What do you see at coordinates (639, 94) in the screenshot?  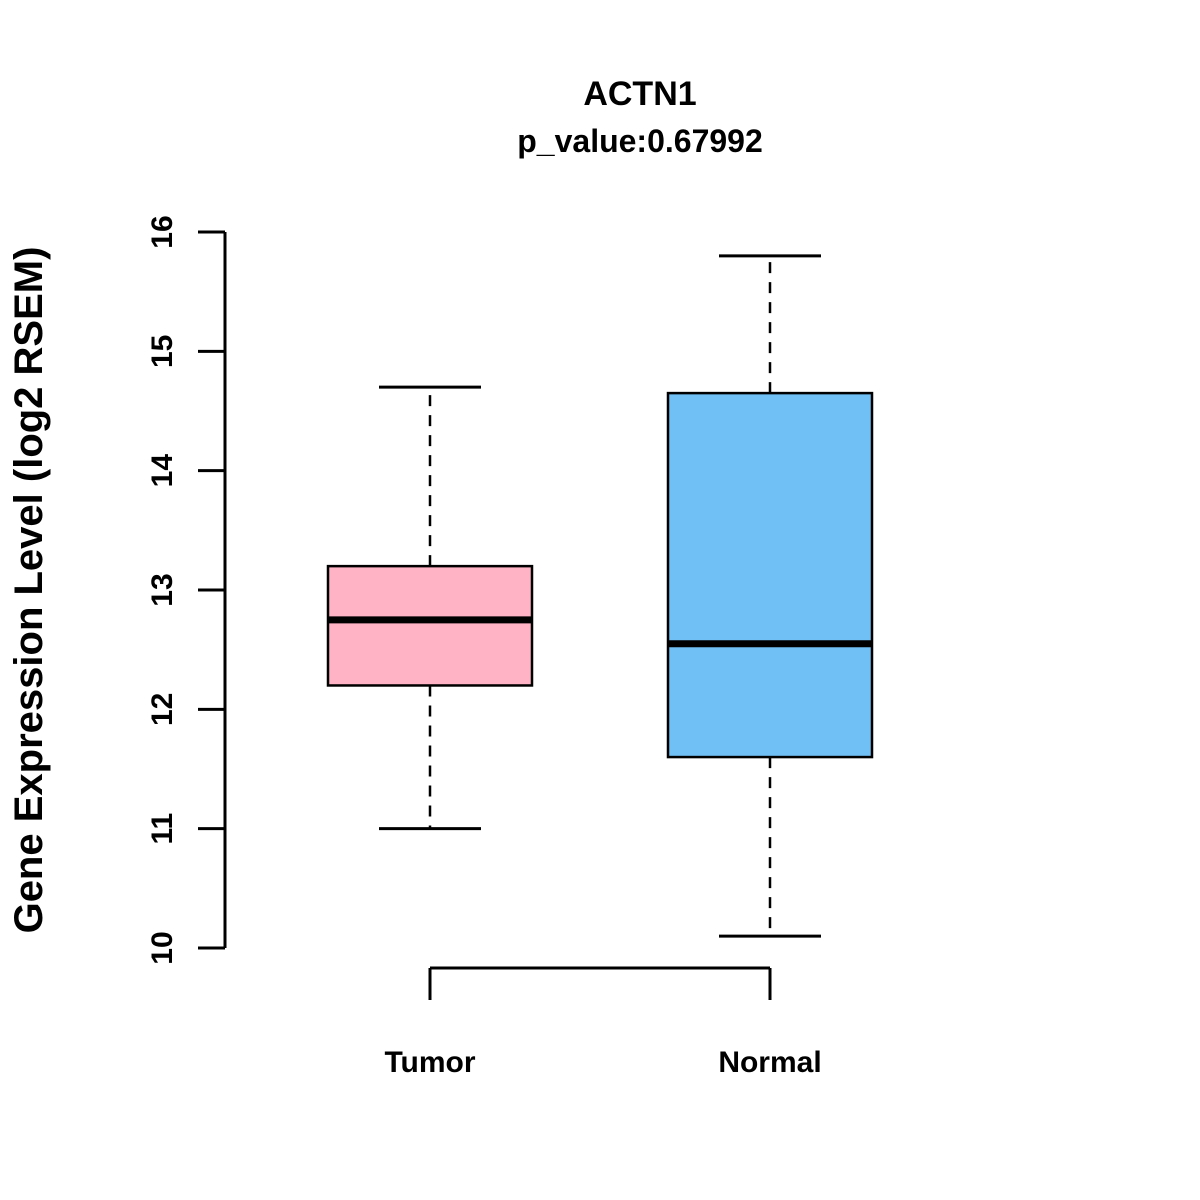 I see `chart-title: ACTN1` at bounding box center [639, 94].